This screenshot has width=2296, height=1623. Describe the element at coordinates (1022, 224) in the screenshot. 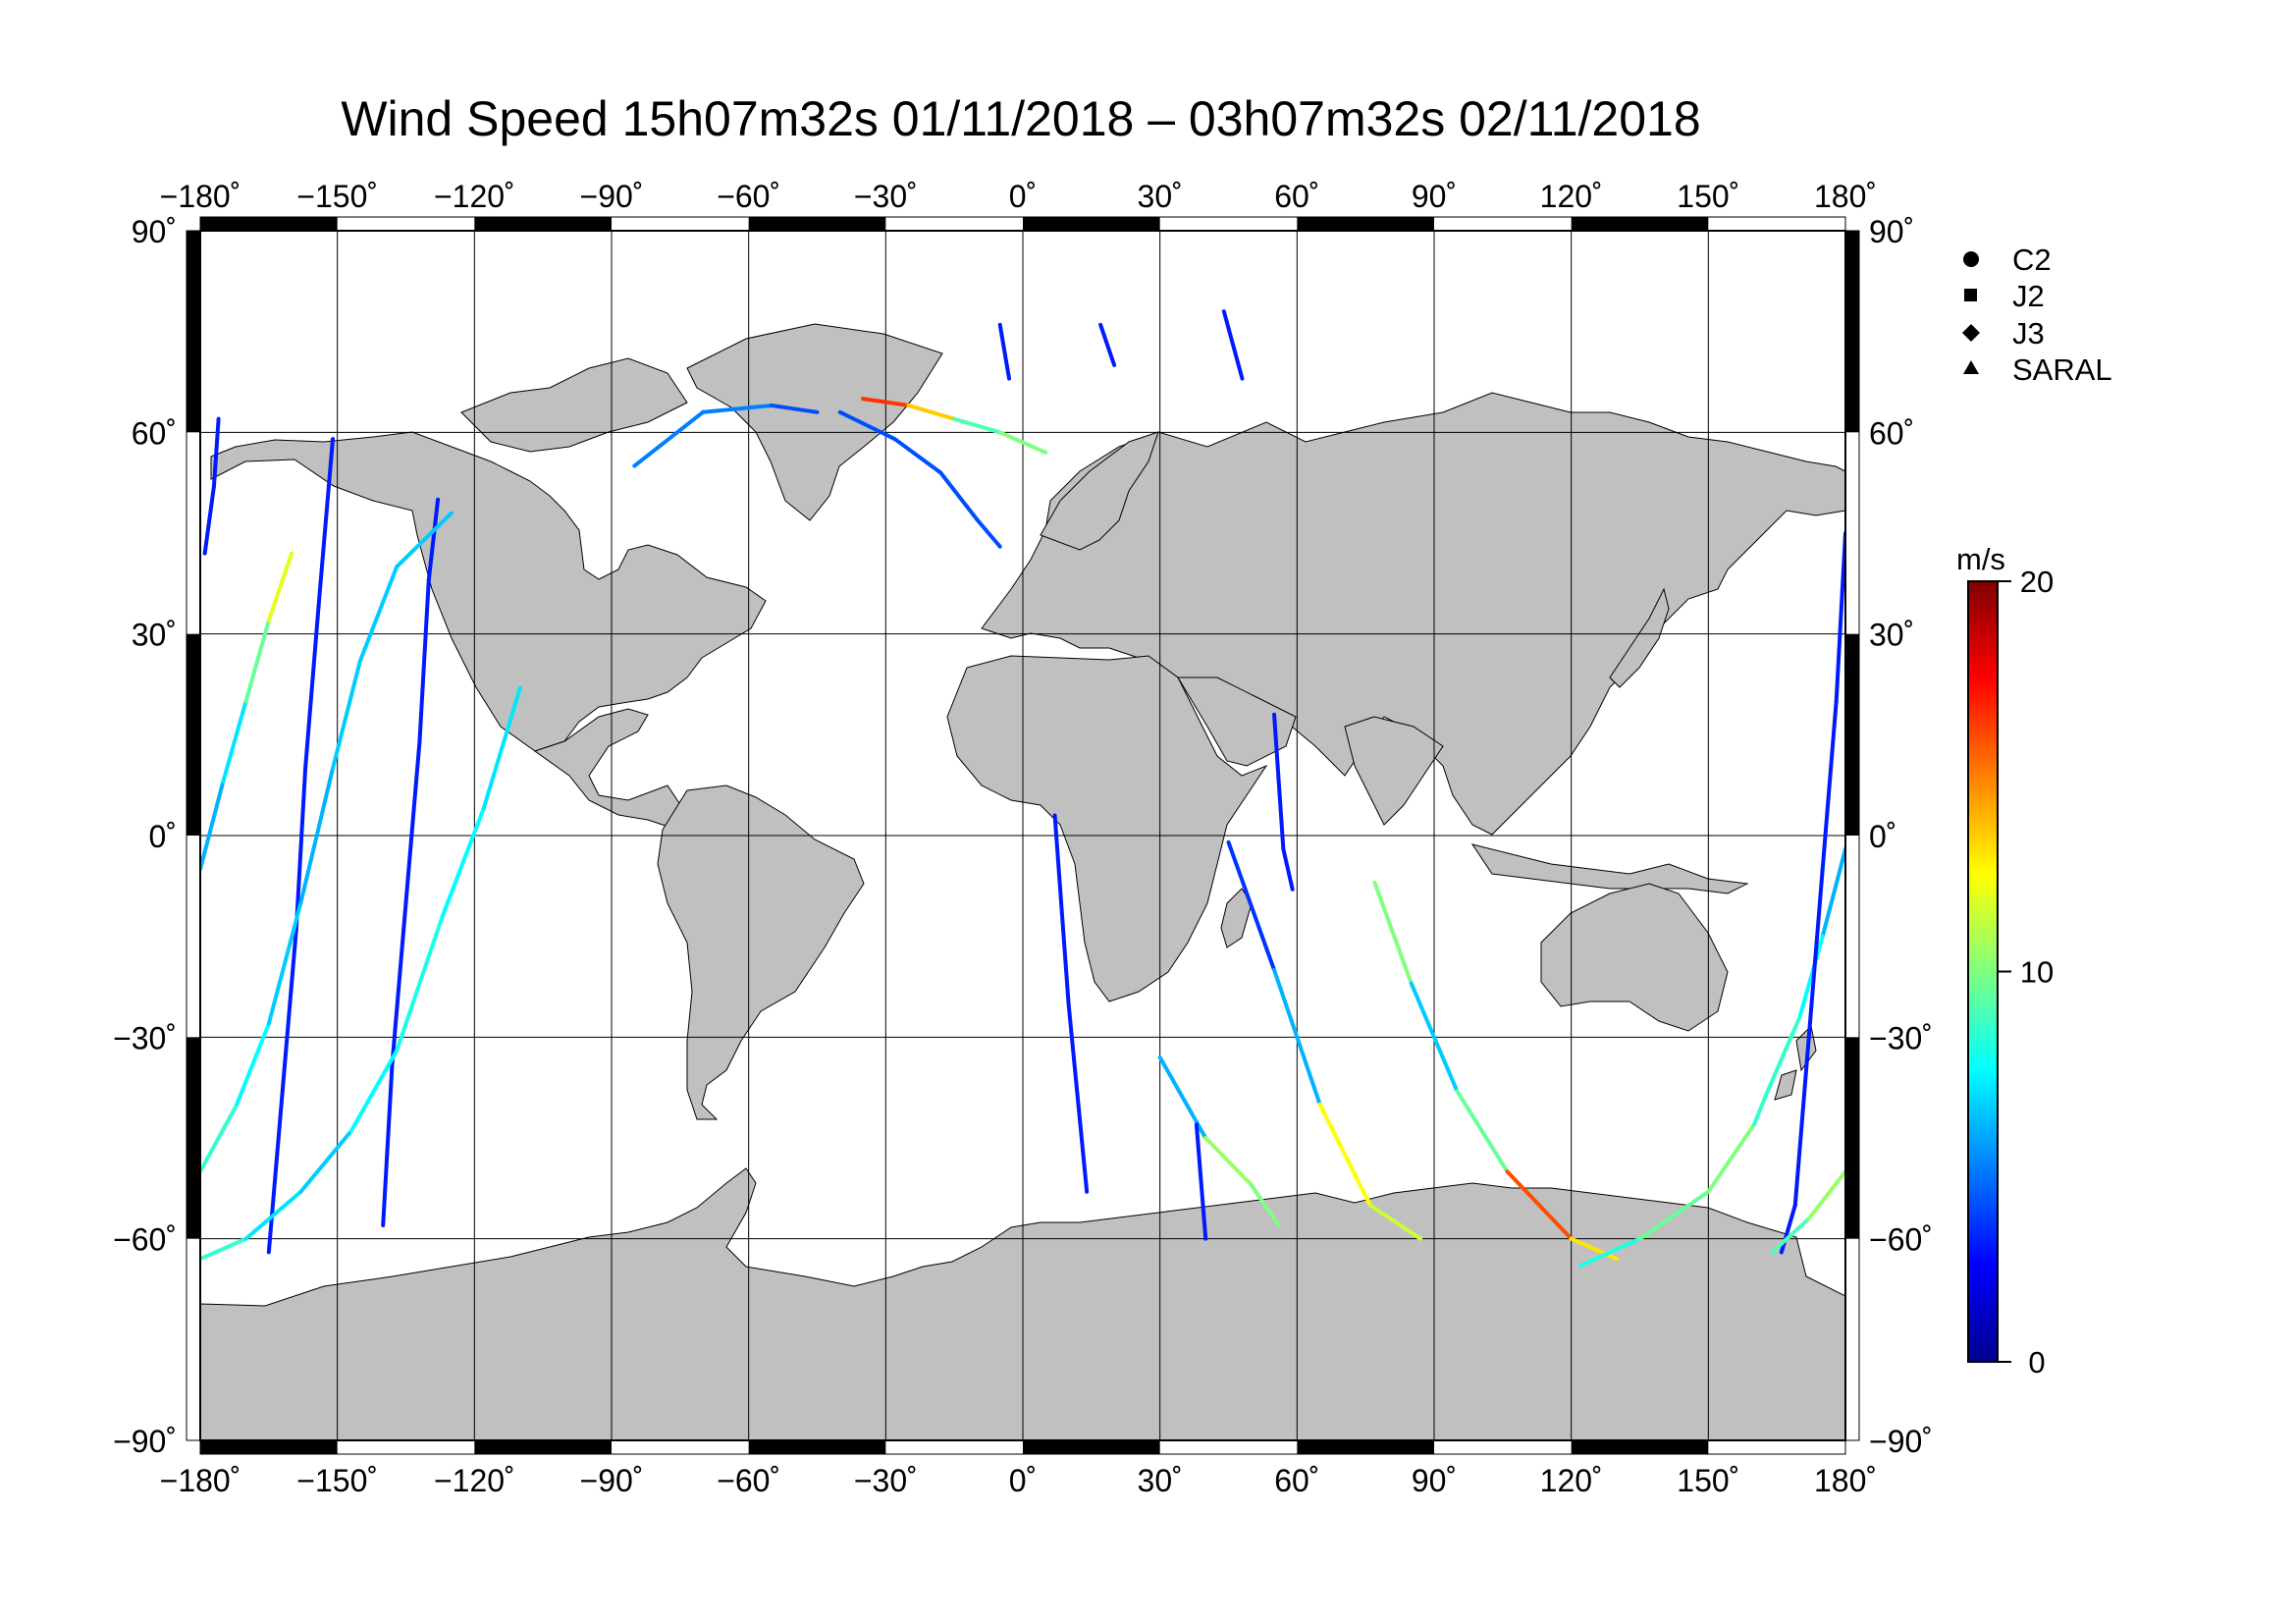

I see `frame-outline-top` at that location.